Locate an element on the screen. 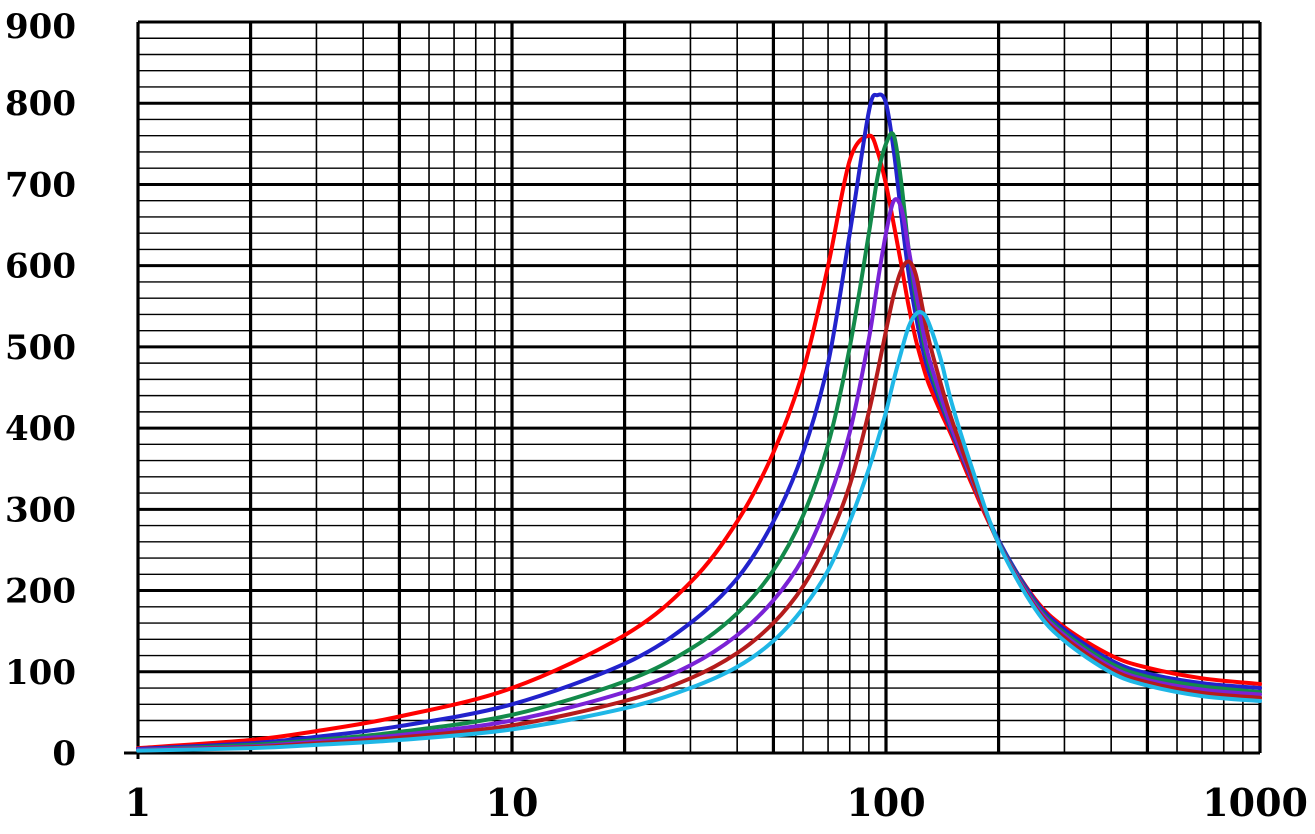 This screenshot has height=834, width=1315. y-tick-label: 700 is located at coordinates (40, 185).